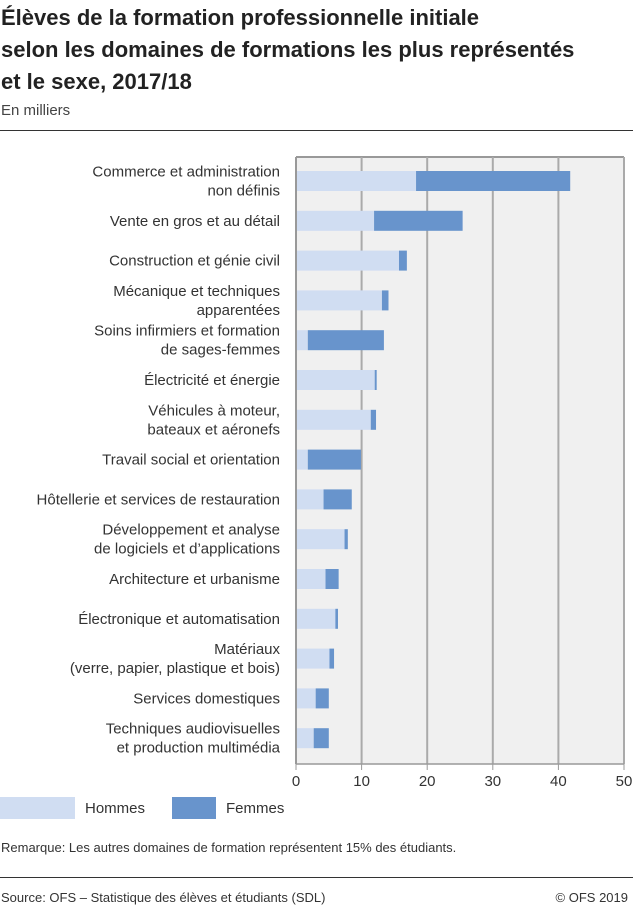 This screenshot has width=633, height=908. What do you see at coordinates (193, 729) in the screenshot?
I see `category-label: Techniques audiovisuelles` at bounding box center [193, 729].